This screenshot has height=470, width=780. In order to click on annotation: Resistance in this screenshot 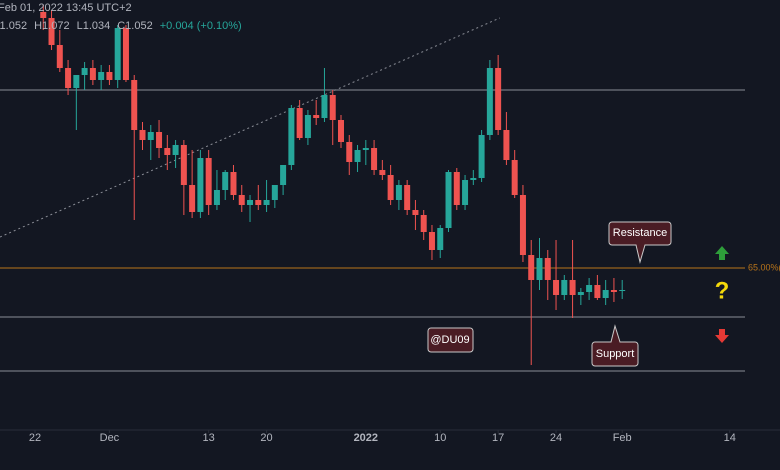, I will do `click(640, 233)`.